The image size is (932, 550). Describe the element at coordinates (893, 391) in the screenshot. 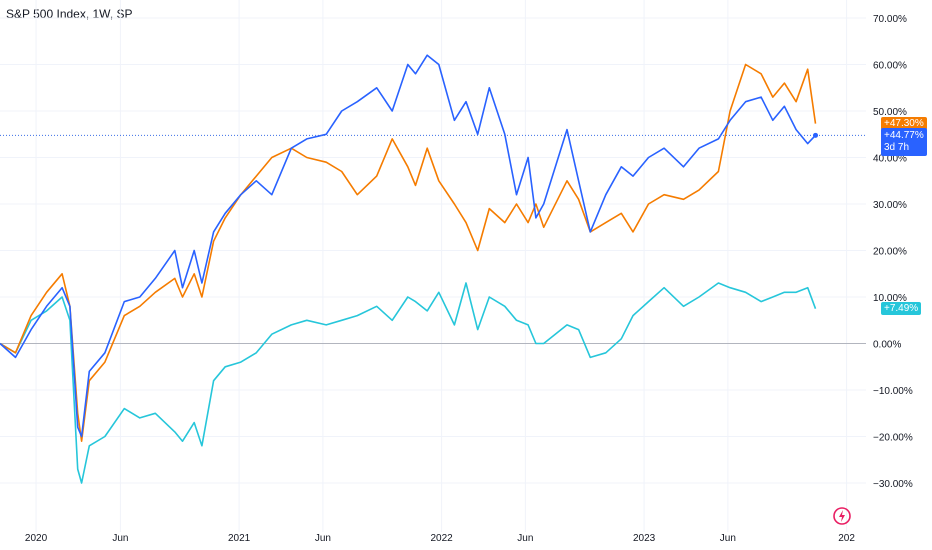

I see `y-tick-label: −10.00%` at that location.